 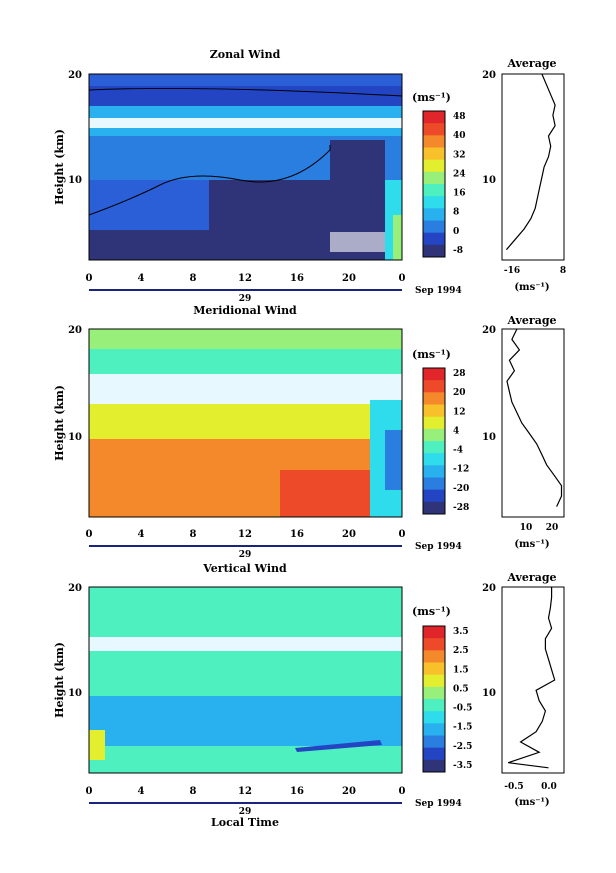 What do you see at coordinates (461, 651) in the screenshot?
I see `colorbar-tick-label: 2.5` at bounding box center [461, 651].